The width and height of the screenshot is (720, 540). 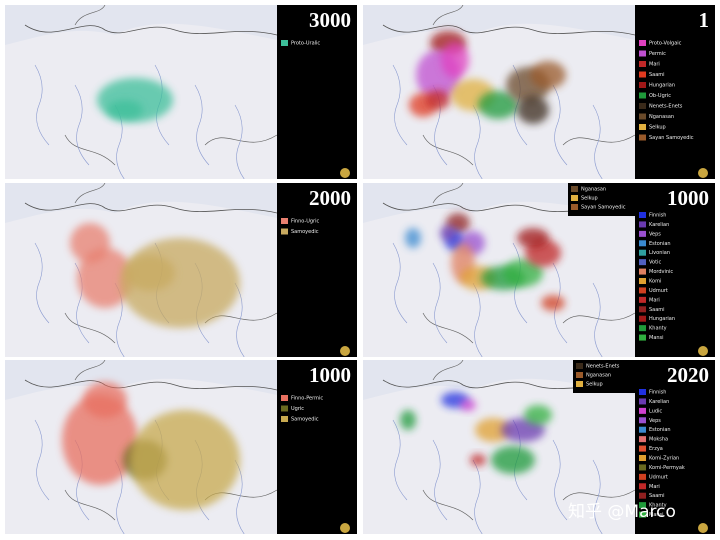 I want to click on year-title: 2020, so click(x=688, y=375).